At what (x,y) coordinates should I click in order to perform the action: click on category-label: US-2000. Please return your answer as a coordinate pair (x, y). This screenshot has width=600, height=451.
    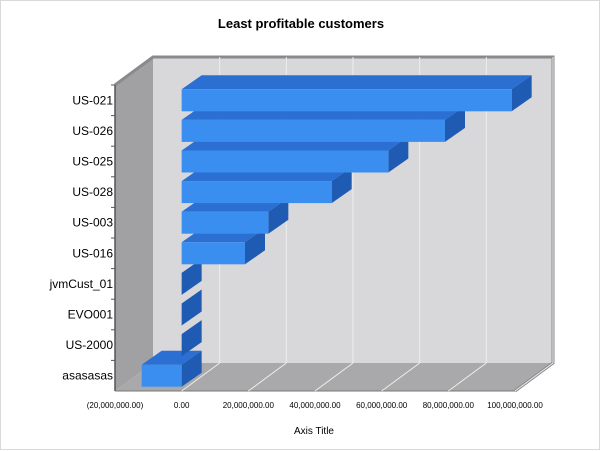
    Looking at the image, I should click on (90, 345).